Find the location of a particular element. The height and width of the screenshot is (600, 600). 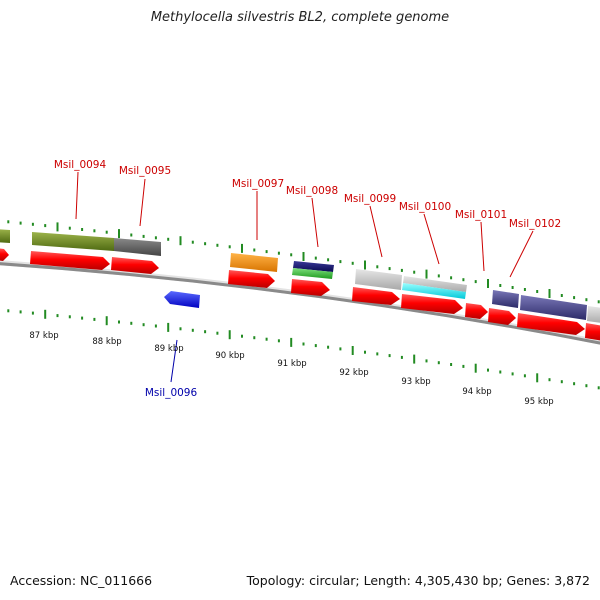

cds-arrow-reverse is located at coordinates (182, 299).